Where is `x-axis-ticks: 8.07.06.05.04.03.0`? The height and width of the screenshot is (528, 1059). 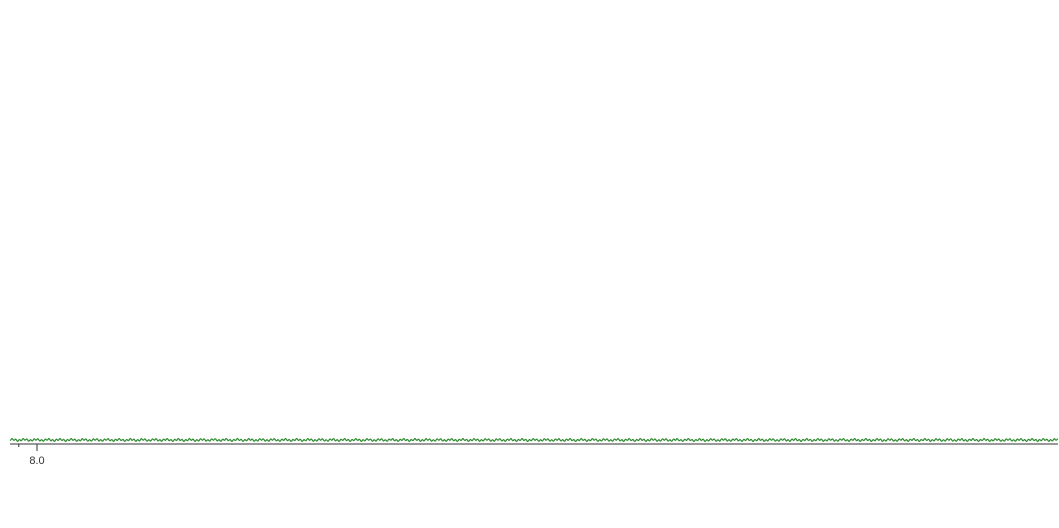
x-axis-ticks: 8.07.06.05.04.03.0 is located at coordinates (31, 455).